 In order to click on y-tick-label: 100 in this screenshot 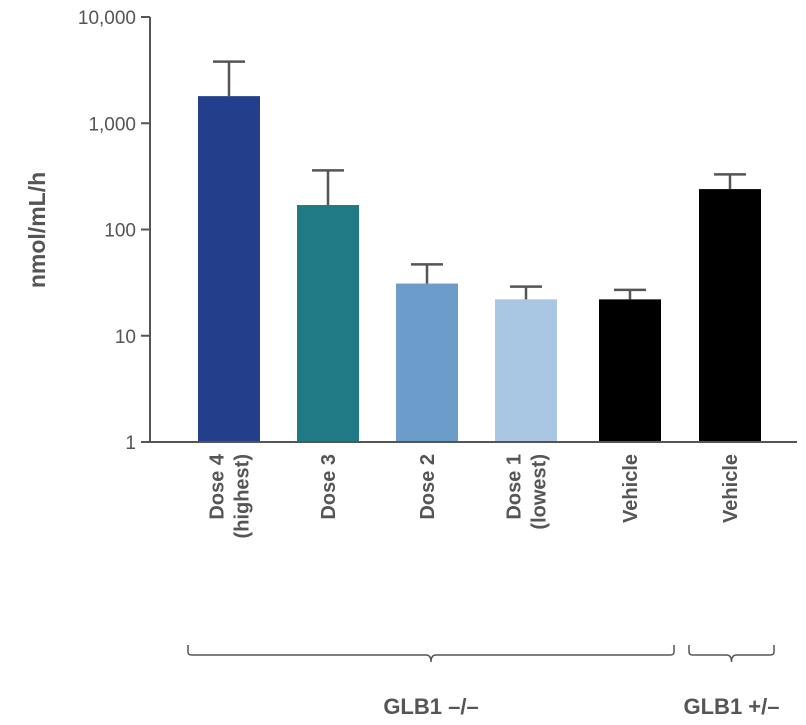, I will do `click(120, 231)`.